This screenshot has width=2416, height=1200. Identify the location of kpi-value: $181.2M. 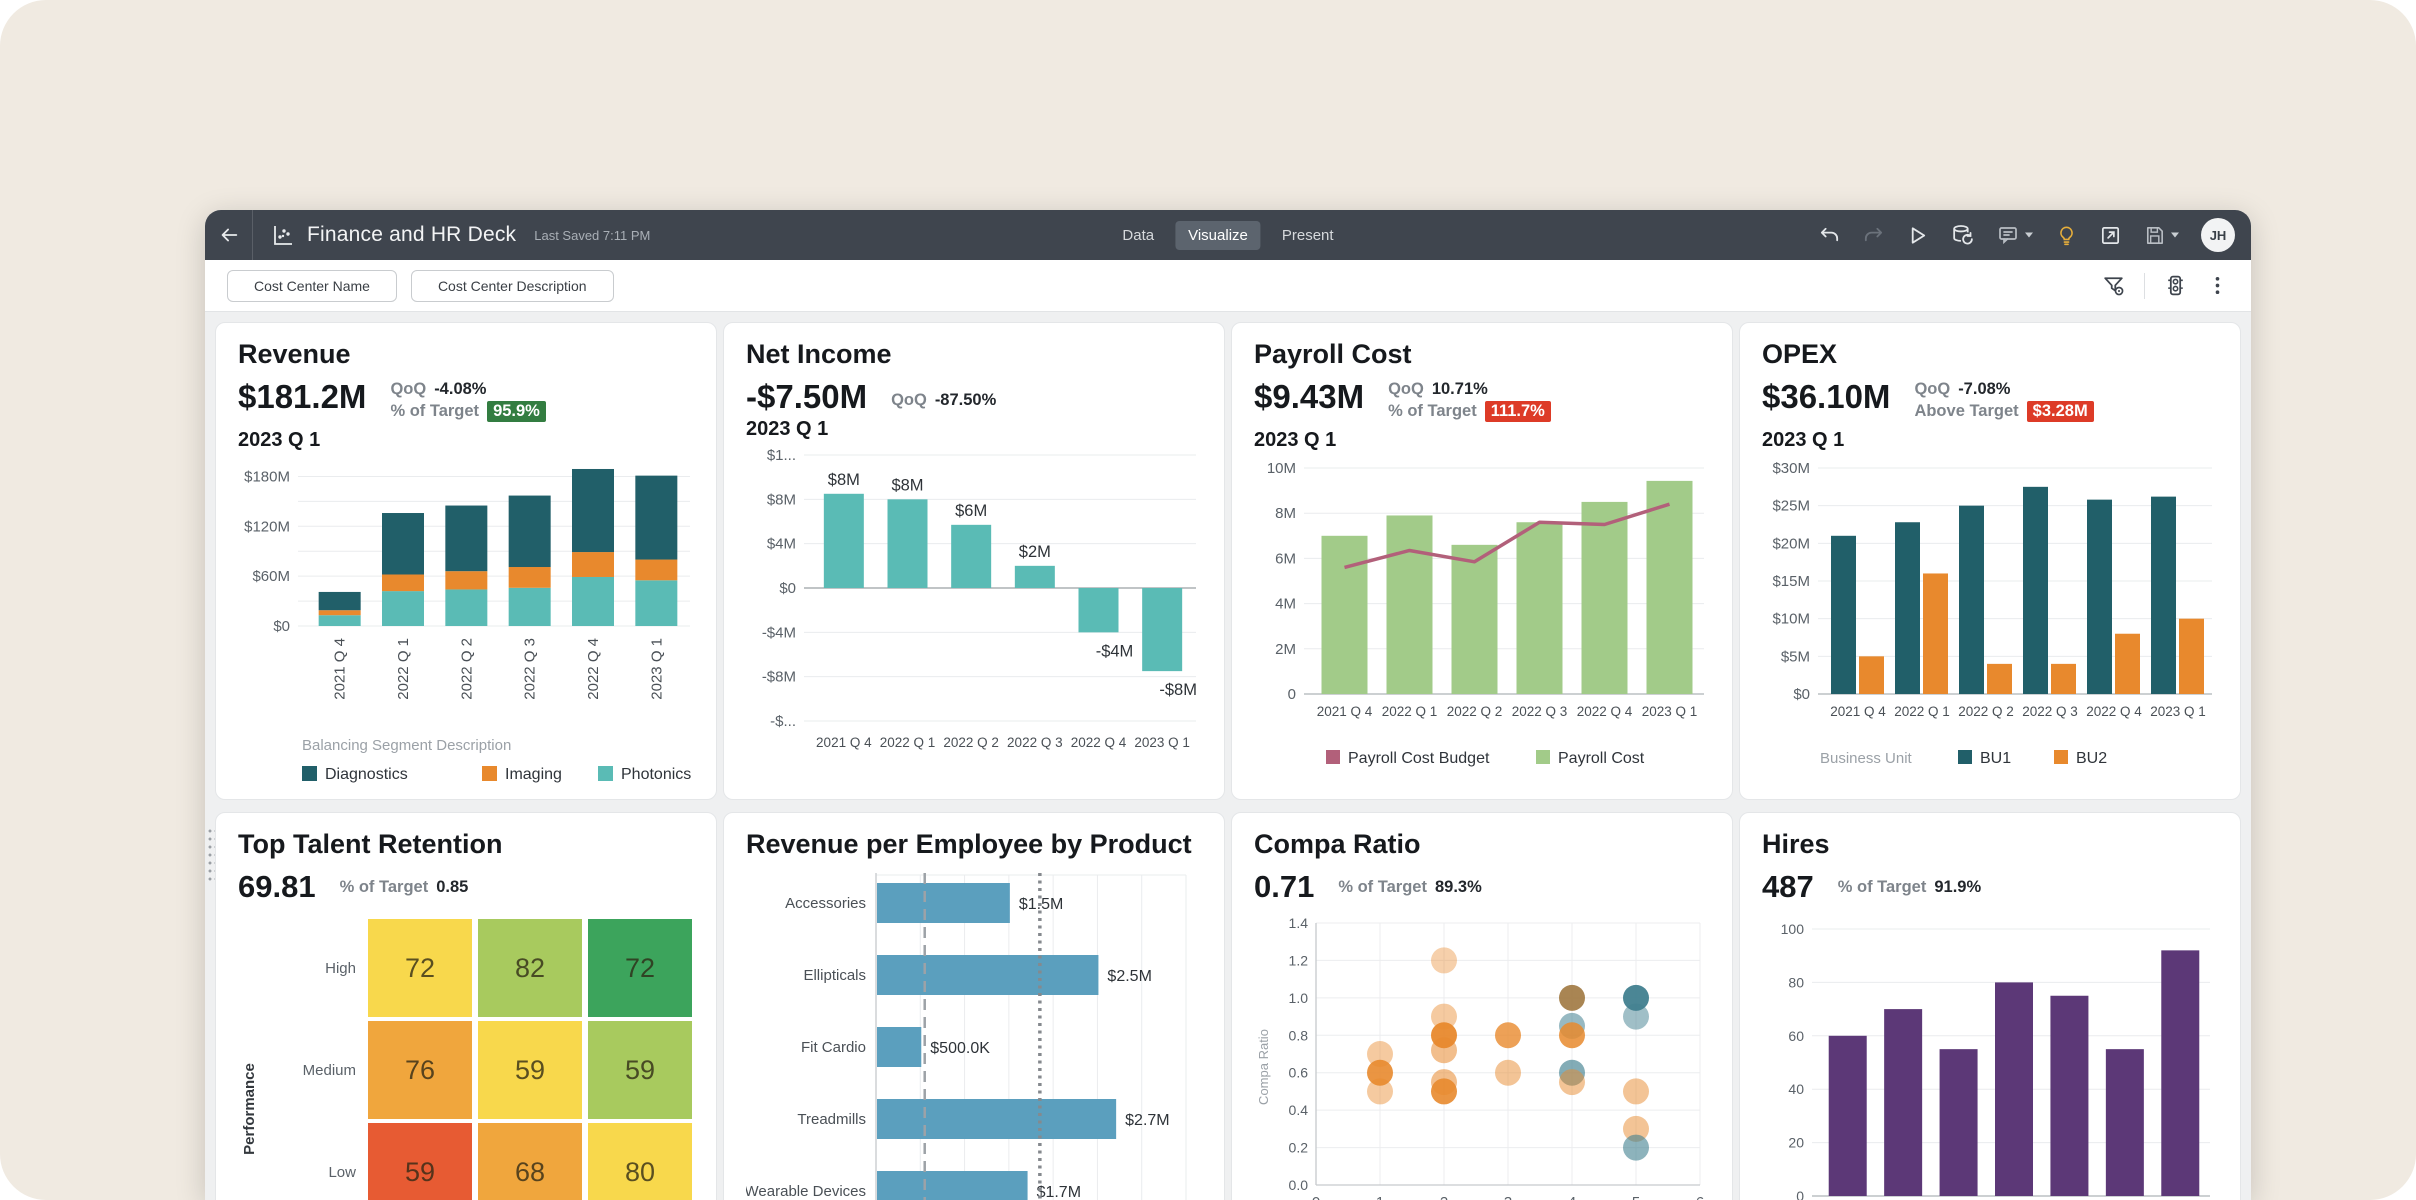
(302, 396).